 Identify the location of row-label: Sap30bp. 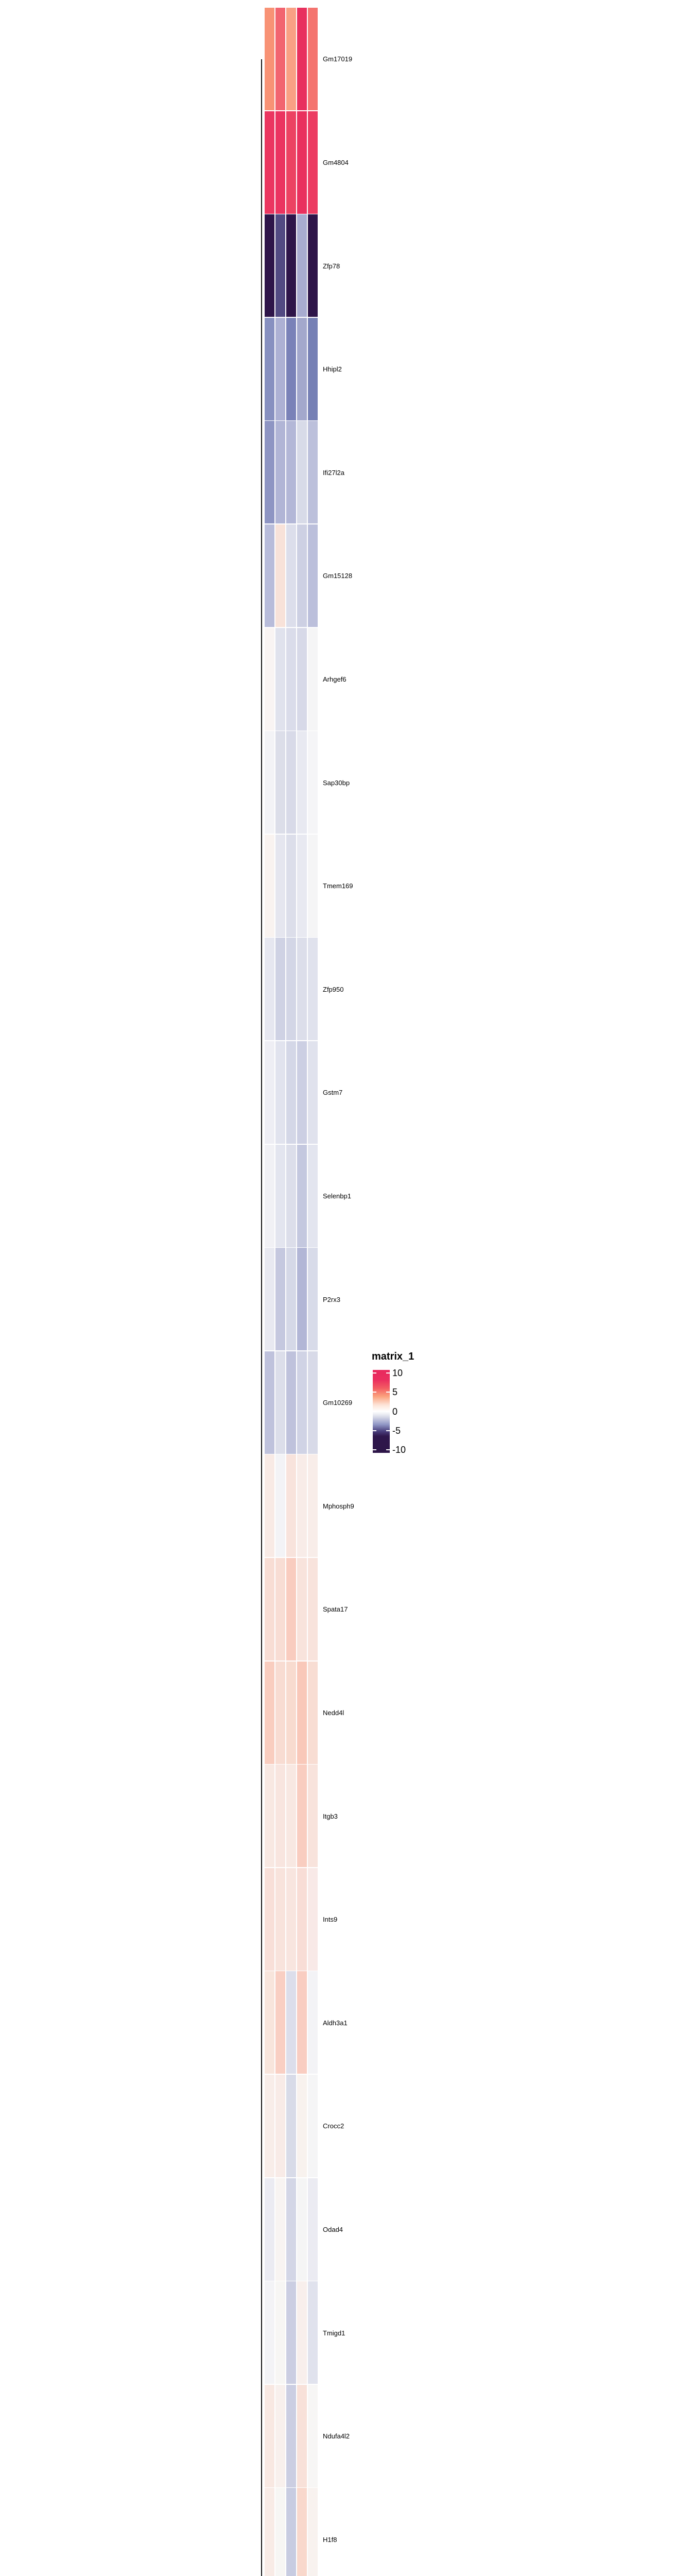
(336, 782).